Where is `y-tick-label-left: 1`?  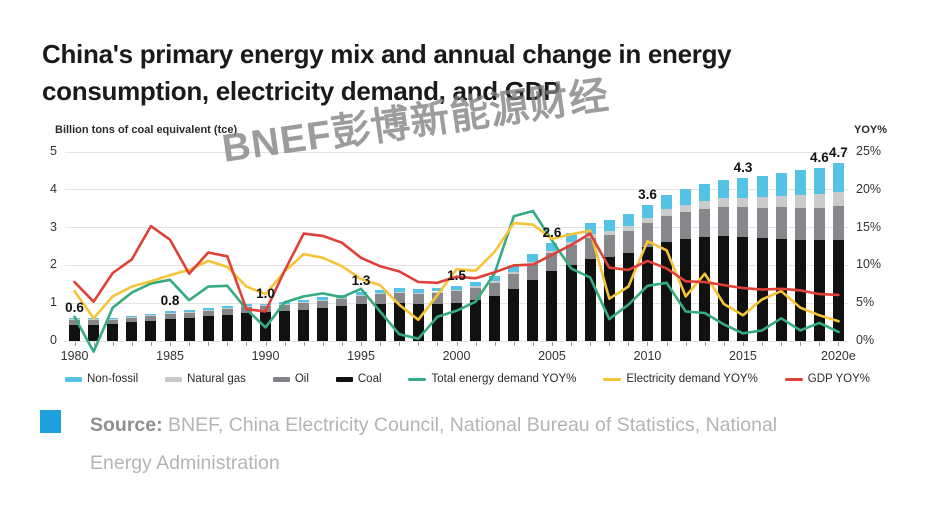 y-tick-label-left: 1 is located at coordinates (53, 302).